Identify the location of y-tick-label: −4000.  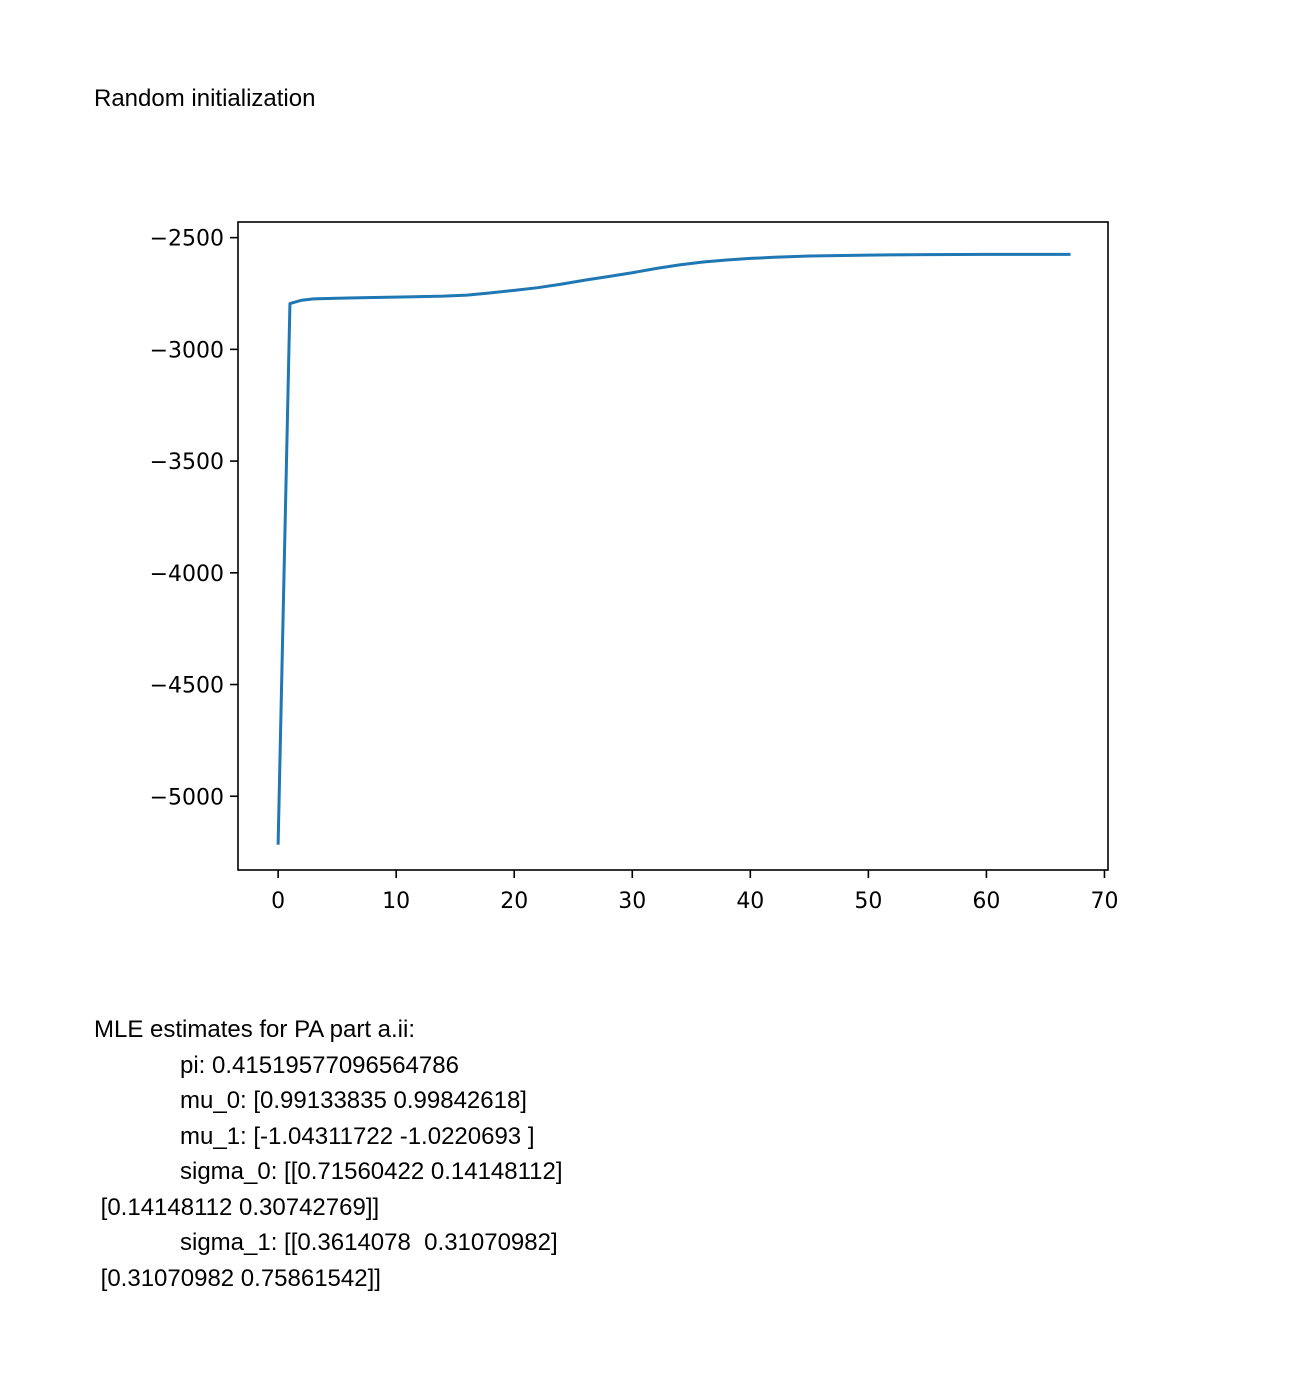
(187, 574).